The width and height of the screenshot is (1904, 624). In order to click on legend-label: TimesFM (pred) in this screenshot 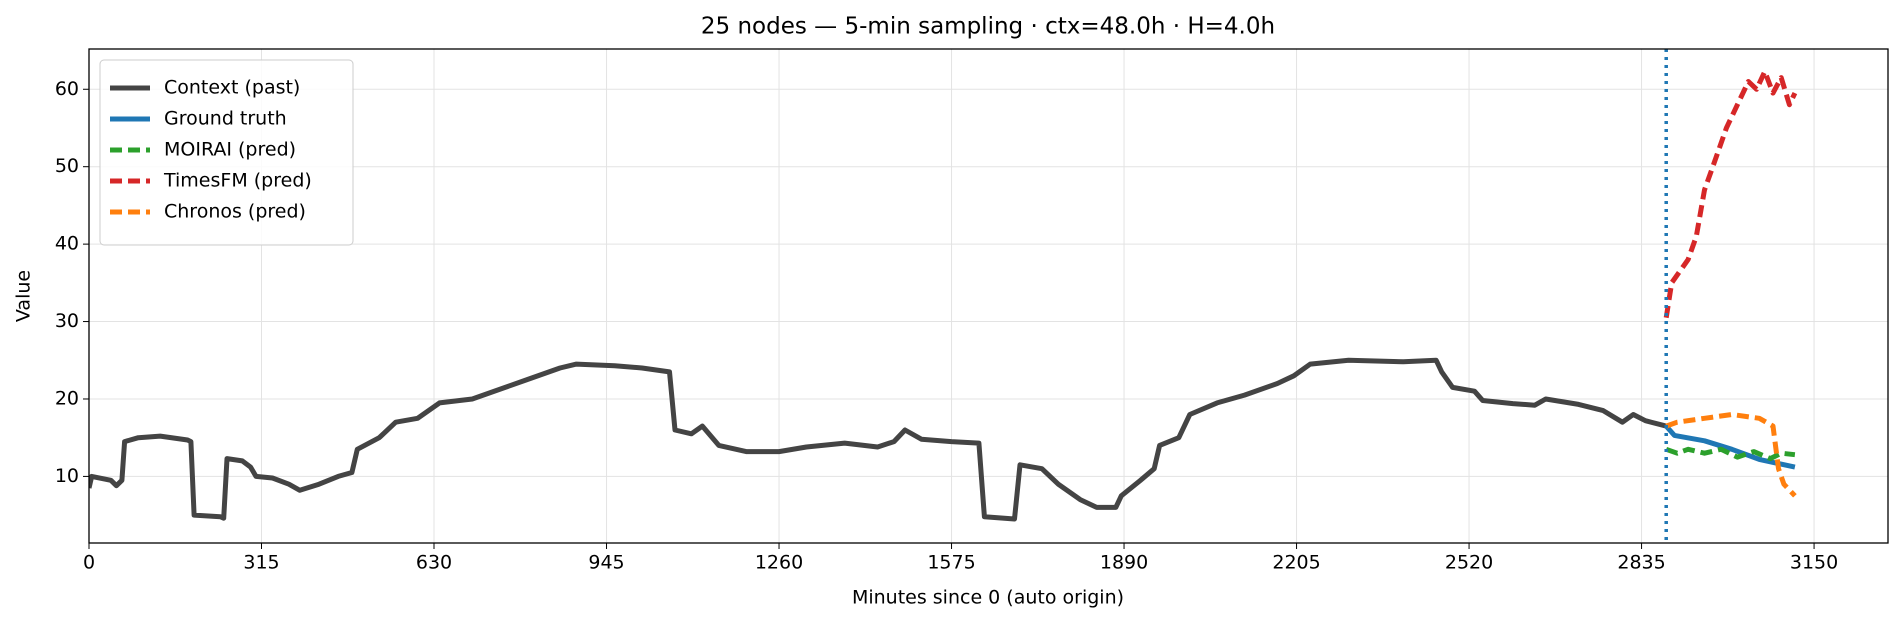, I will do `click(237, 181)`.